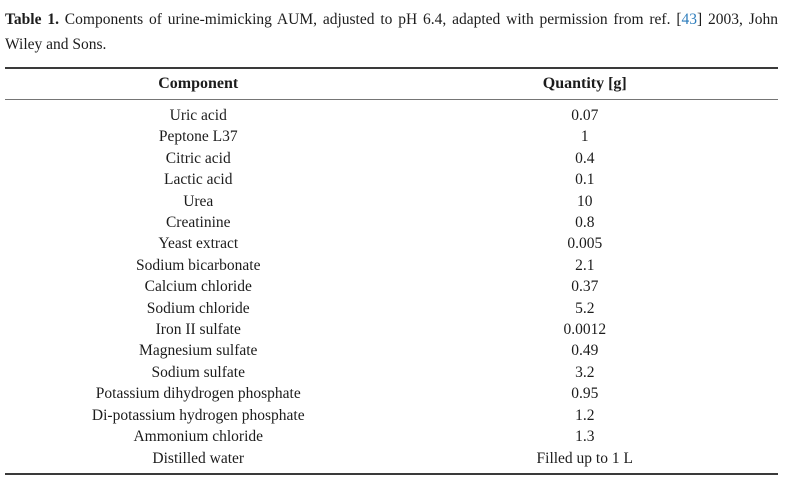  What do you see at coordinates (391, 329) in the screenshot?
I see `table-row: Iron II sulfate 0.0012` at bounding box center [391, 329].